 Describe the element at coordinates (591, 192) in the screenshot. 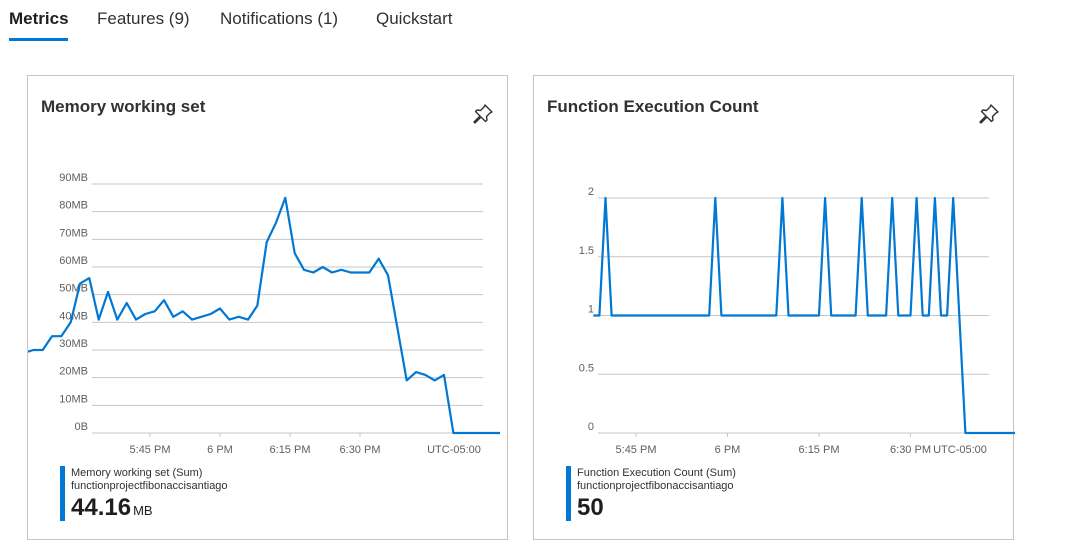

I see `y-tick-label: 2` at that location.